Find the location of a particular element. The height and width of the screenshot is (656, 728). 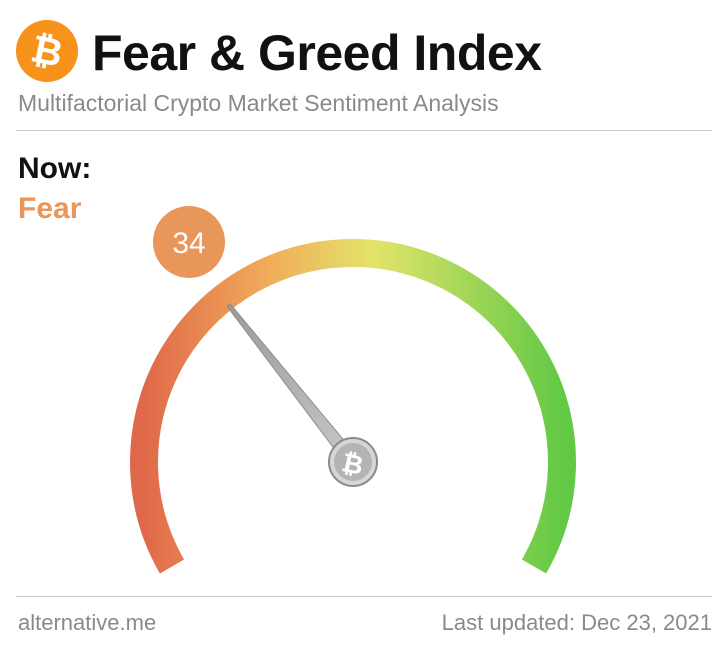

bitcoin-logo-icon: ₿ is located at coordinates (47, 51).